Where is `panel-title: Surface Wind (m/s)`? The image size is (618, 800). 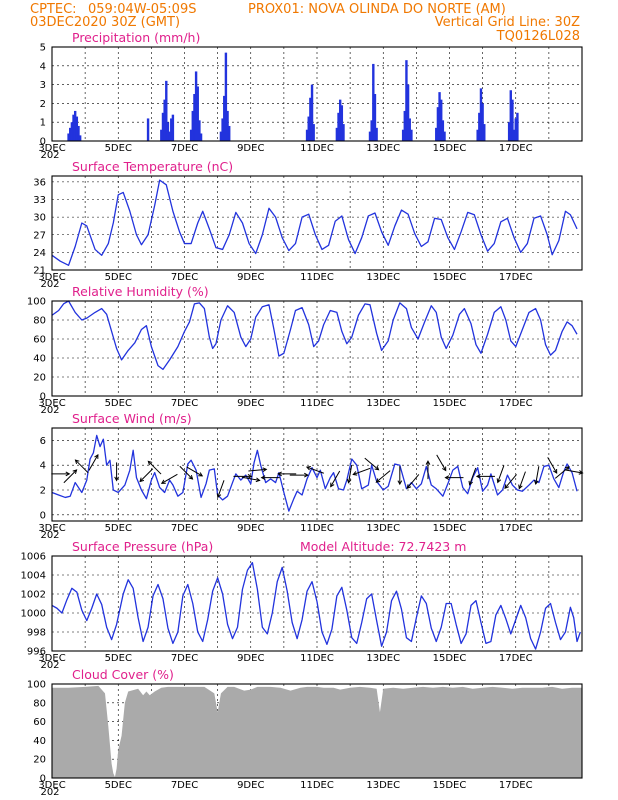
panel-title: Surface Wind (m/s) is located at coordinates (132, 418).